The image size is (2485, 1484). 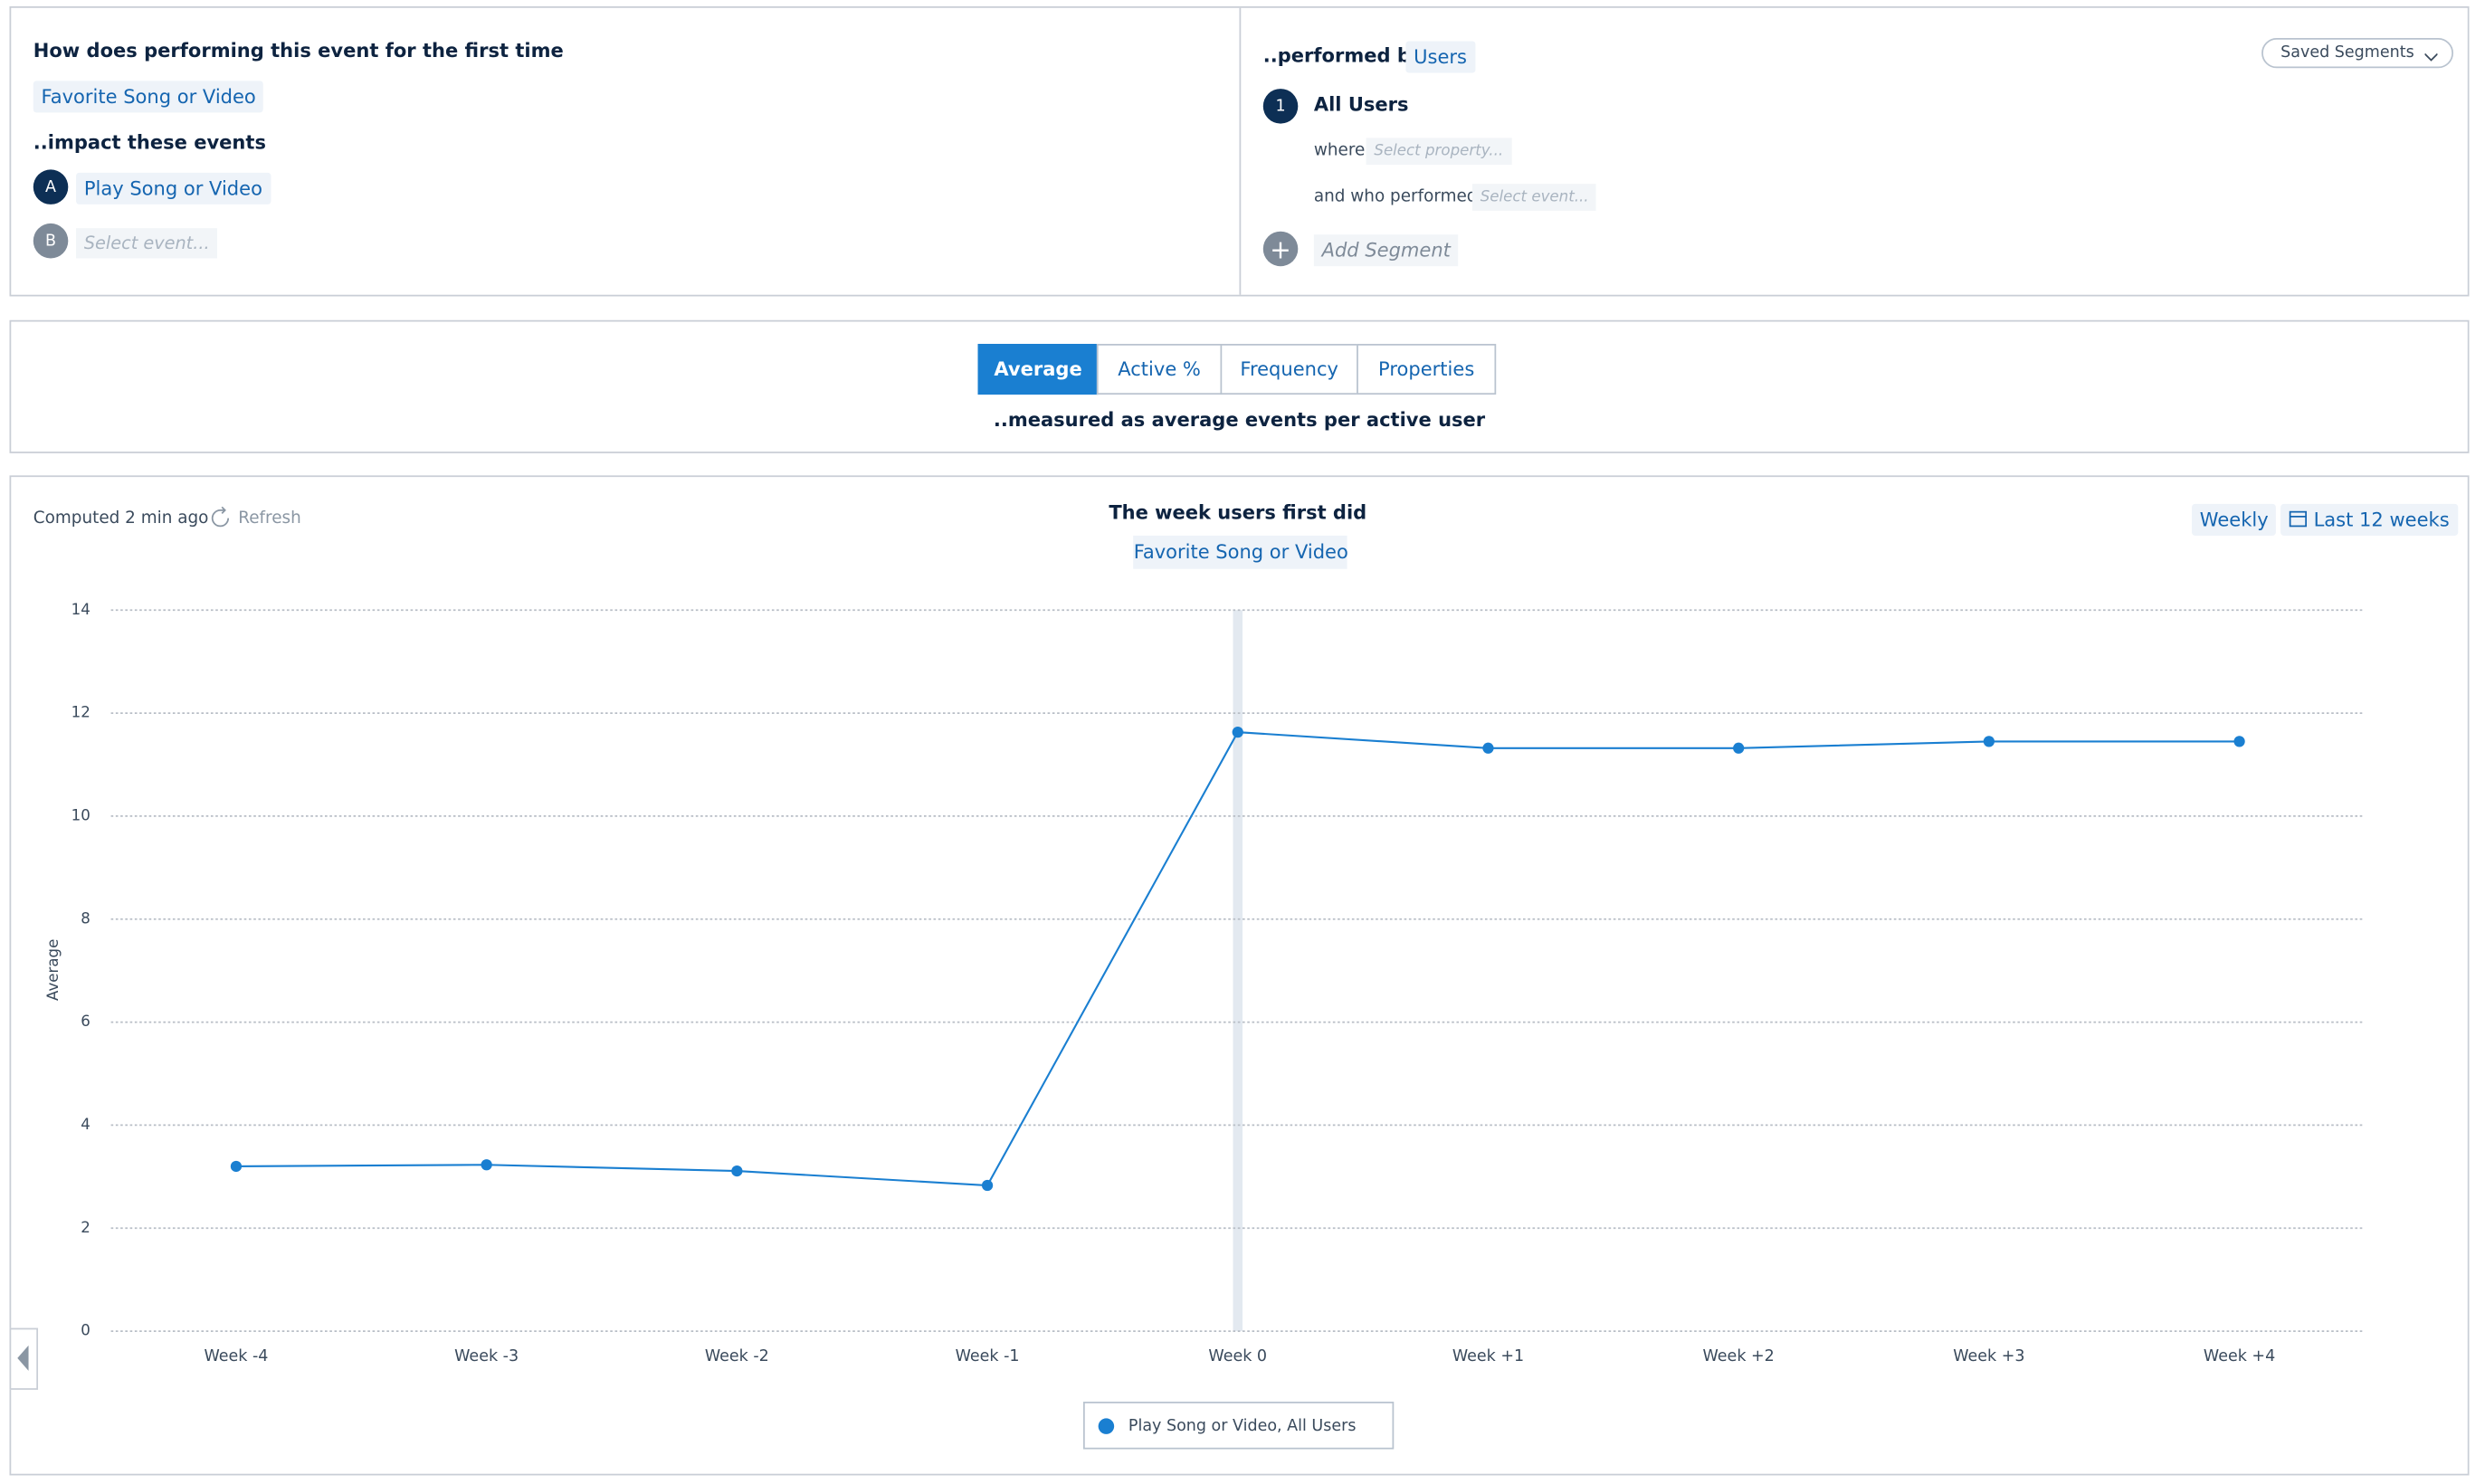 I want to click on arrow-icon, so click(x=23, y=1358).